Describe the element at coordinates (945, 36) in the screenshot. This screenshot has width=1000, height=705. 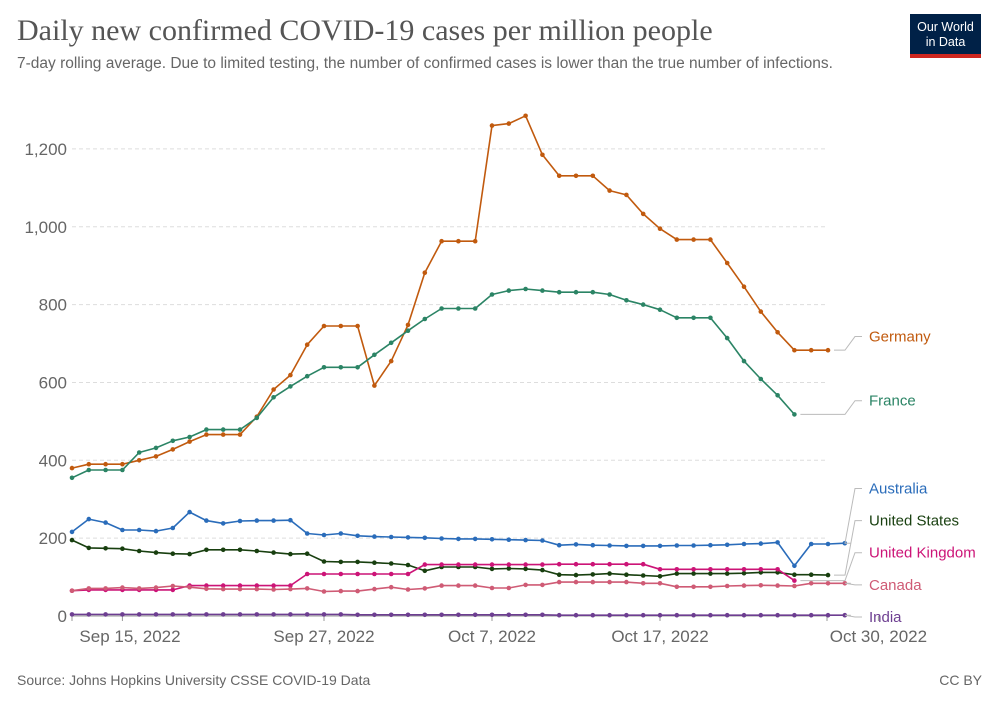
I see `owid-logo: Our World in Data` at that location.